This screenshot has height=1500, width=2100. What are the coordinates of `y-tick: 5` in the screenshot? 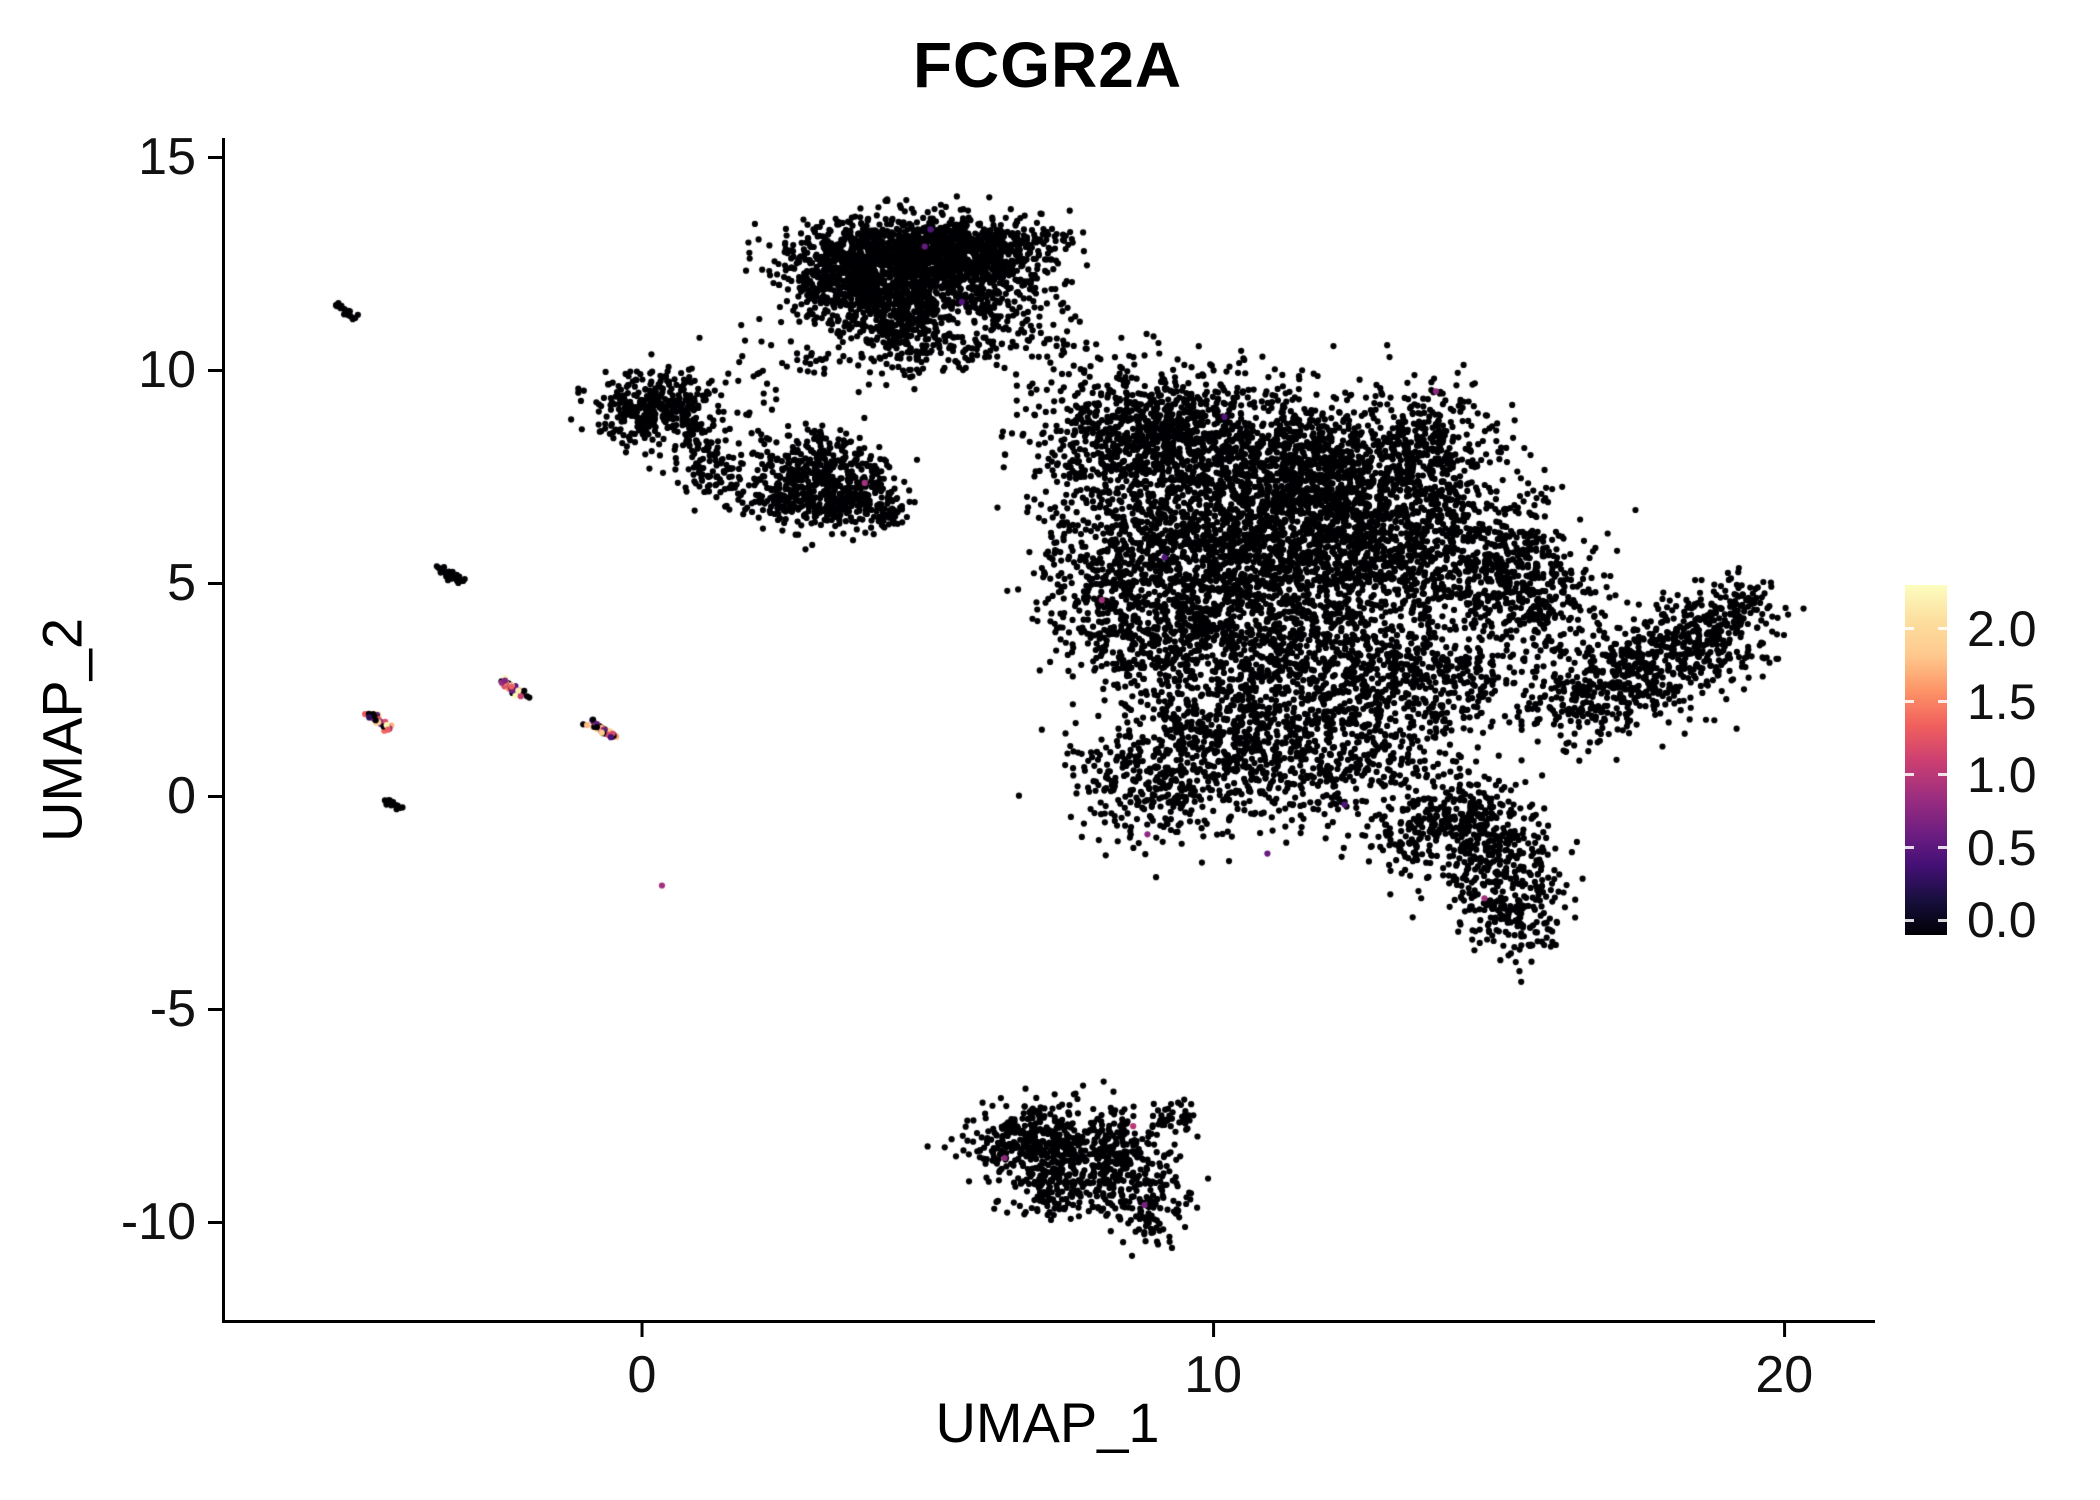 It's located at (126, 583).